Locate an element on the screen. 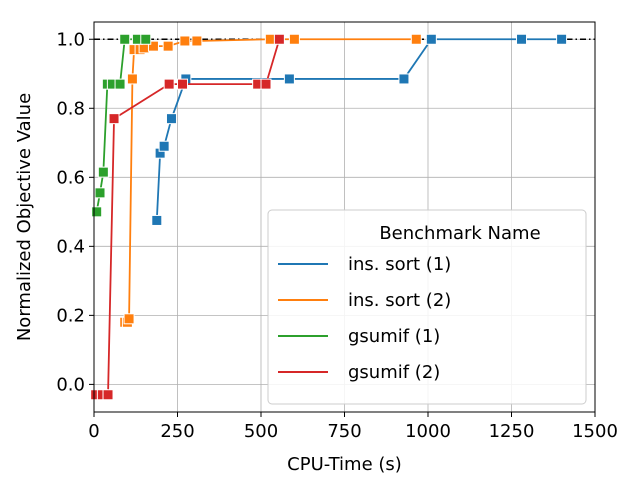 This screenshot has width=640, height=480. x-tick-label: 500 is located at coordinates (261, 431).